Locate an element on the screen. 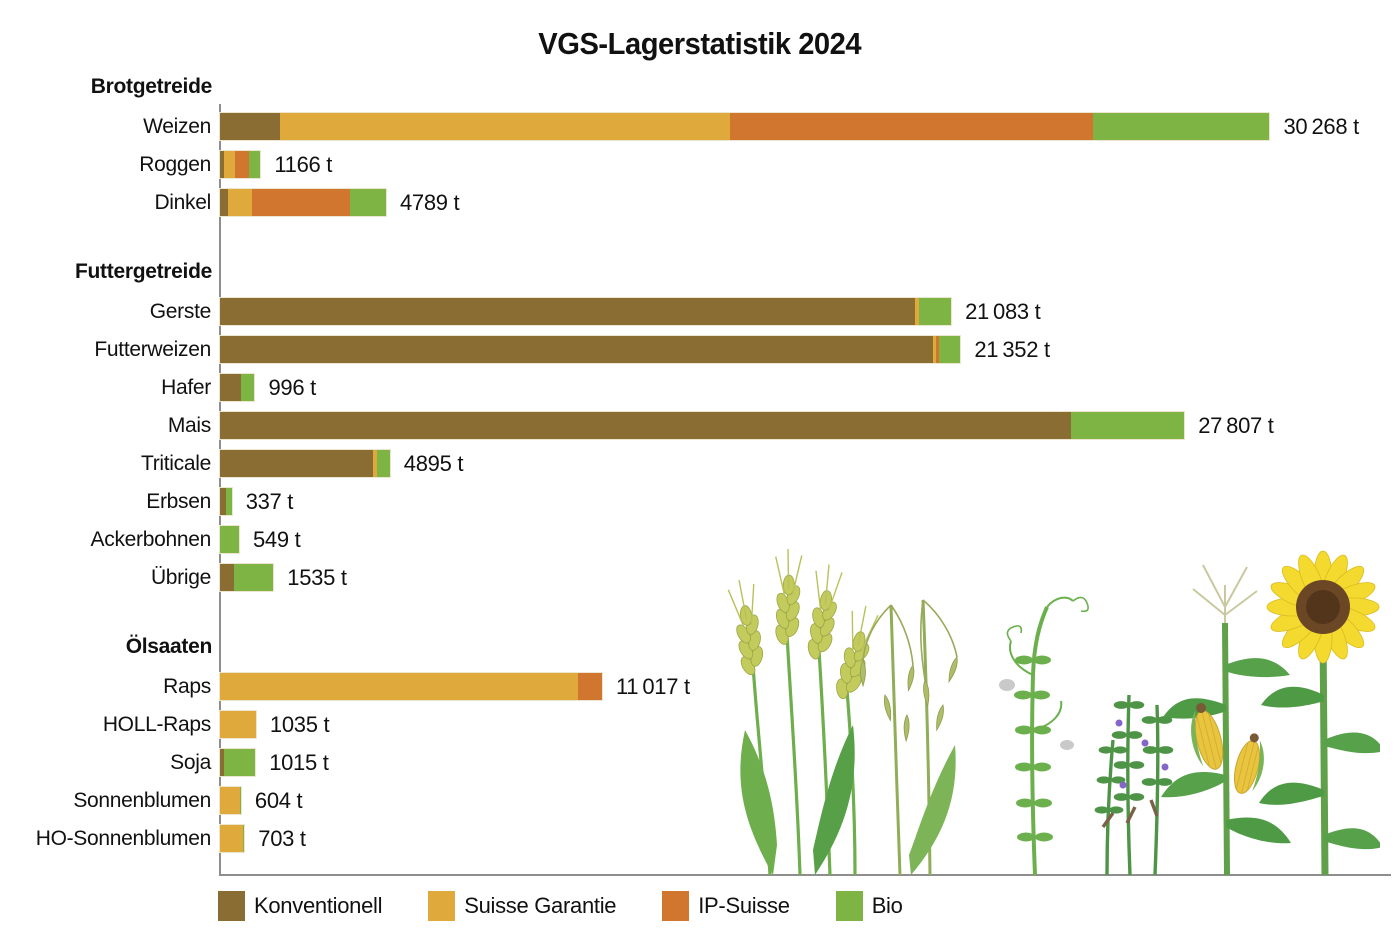 This screenshot has height=945, width=1400. row-label: Gerste is located at coordinates (180, 311).